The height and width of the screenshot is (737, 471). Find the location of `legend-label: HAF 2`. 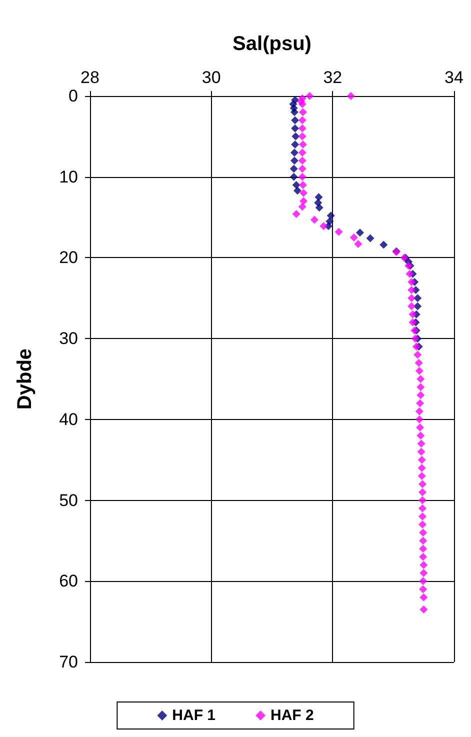

legend-label: HAF 2 is located at coordinates (292, 715).